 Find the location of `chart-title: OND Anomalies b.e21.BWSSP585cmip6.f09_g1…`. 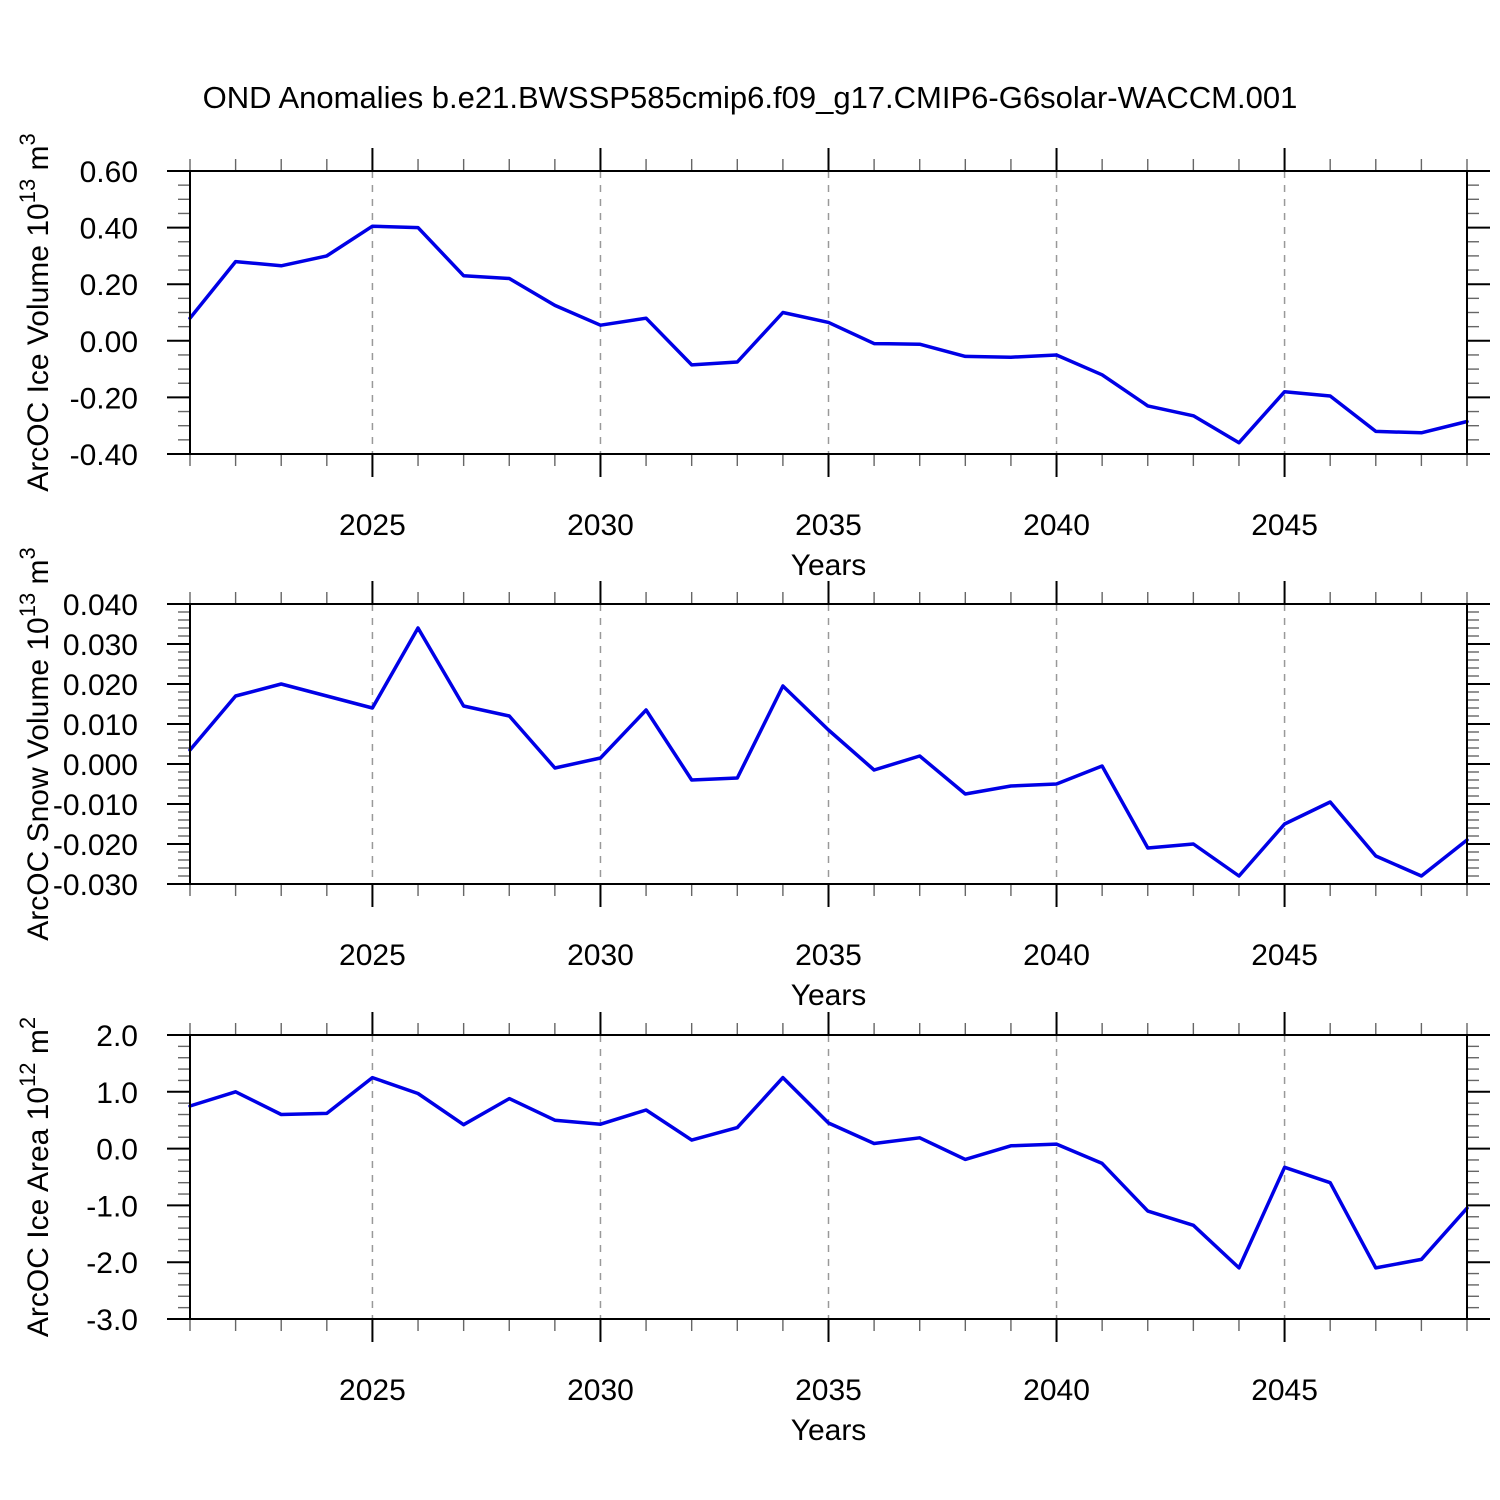

chart-title: OND Anomalies b.e21.BWSSP585cmip6.f09_g1… is located at coordinates (750, 97).